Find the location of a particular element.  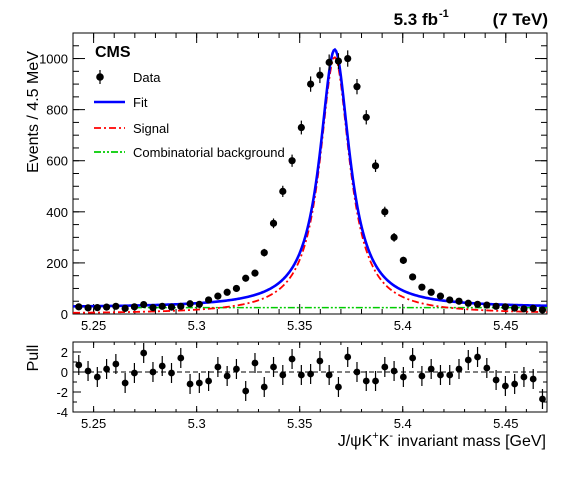

pull-x-tick-label: 5.45 is located at coordinates (505, 423).